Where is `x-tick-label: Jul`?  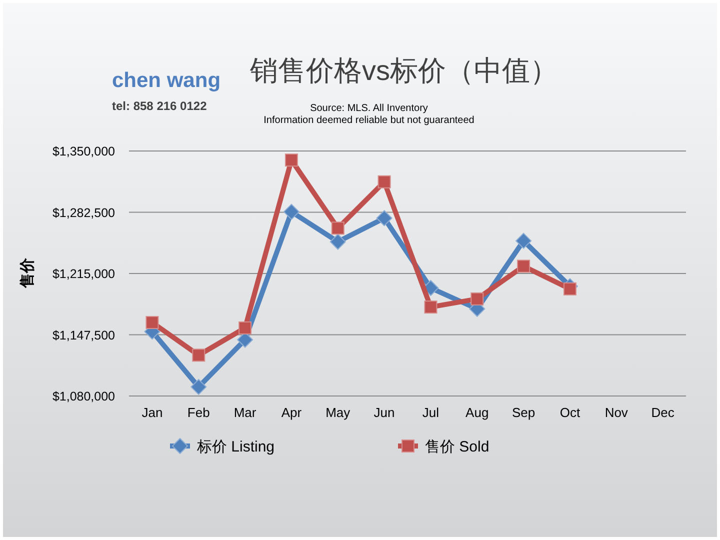 x-tick-label: Jul is located at coordinates (431, 412).